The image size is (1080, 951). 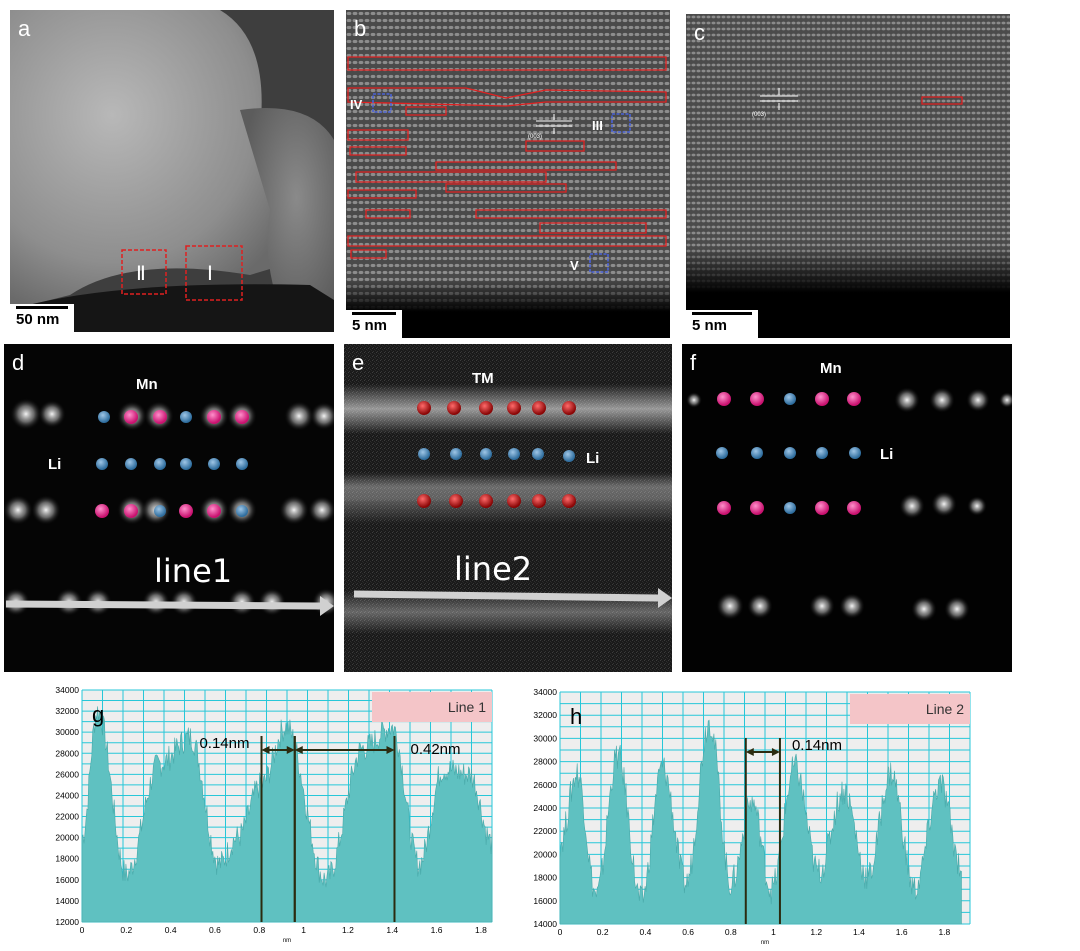 I want to click on roi-label-1: Ⅰ, so click(x=210, y=274).